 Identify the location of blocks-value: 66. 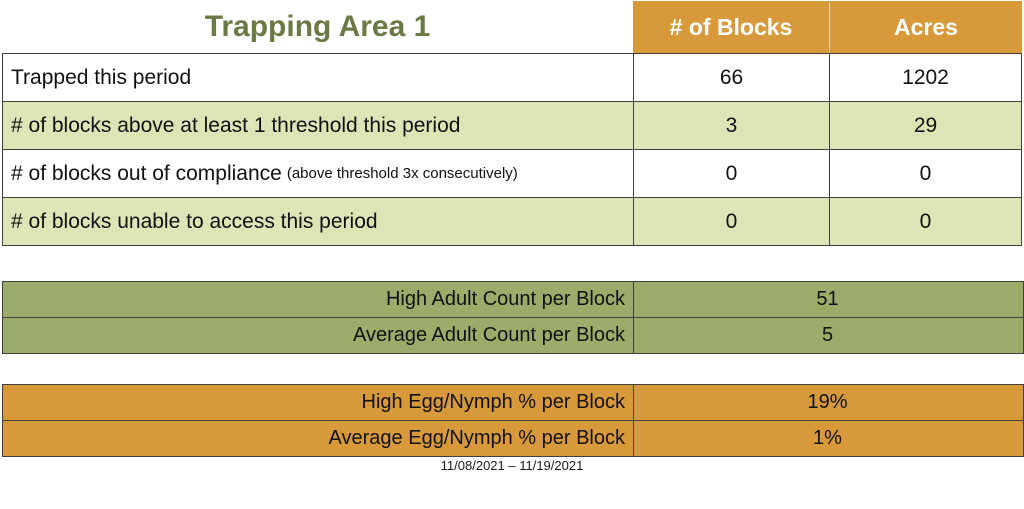
(731, 77).